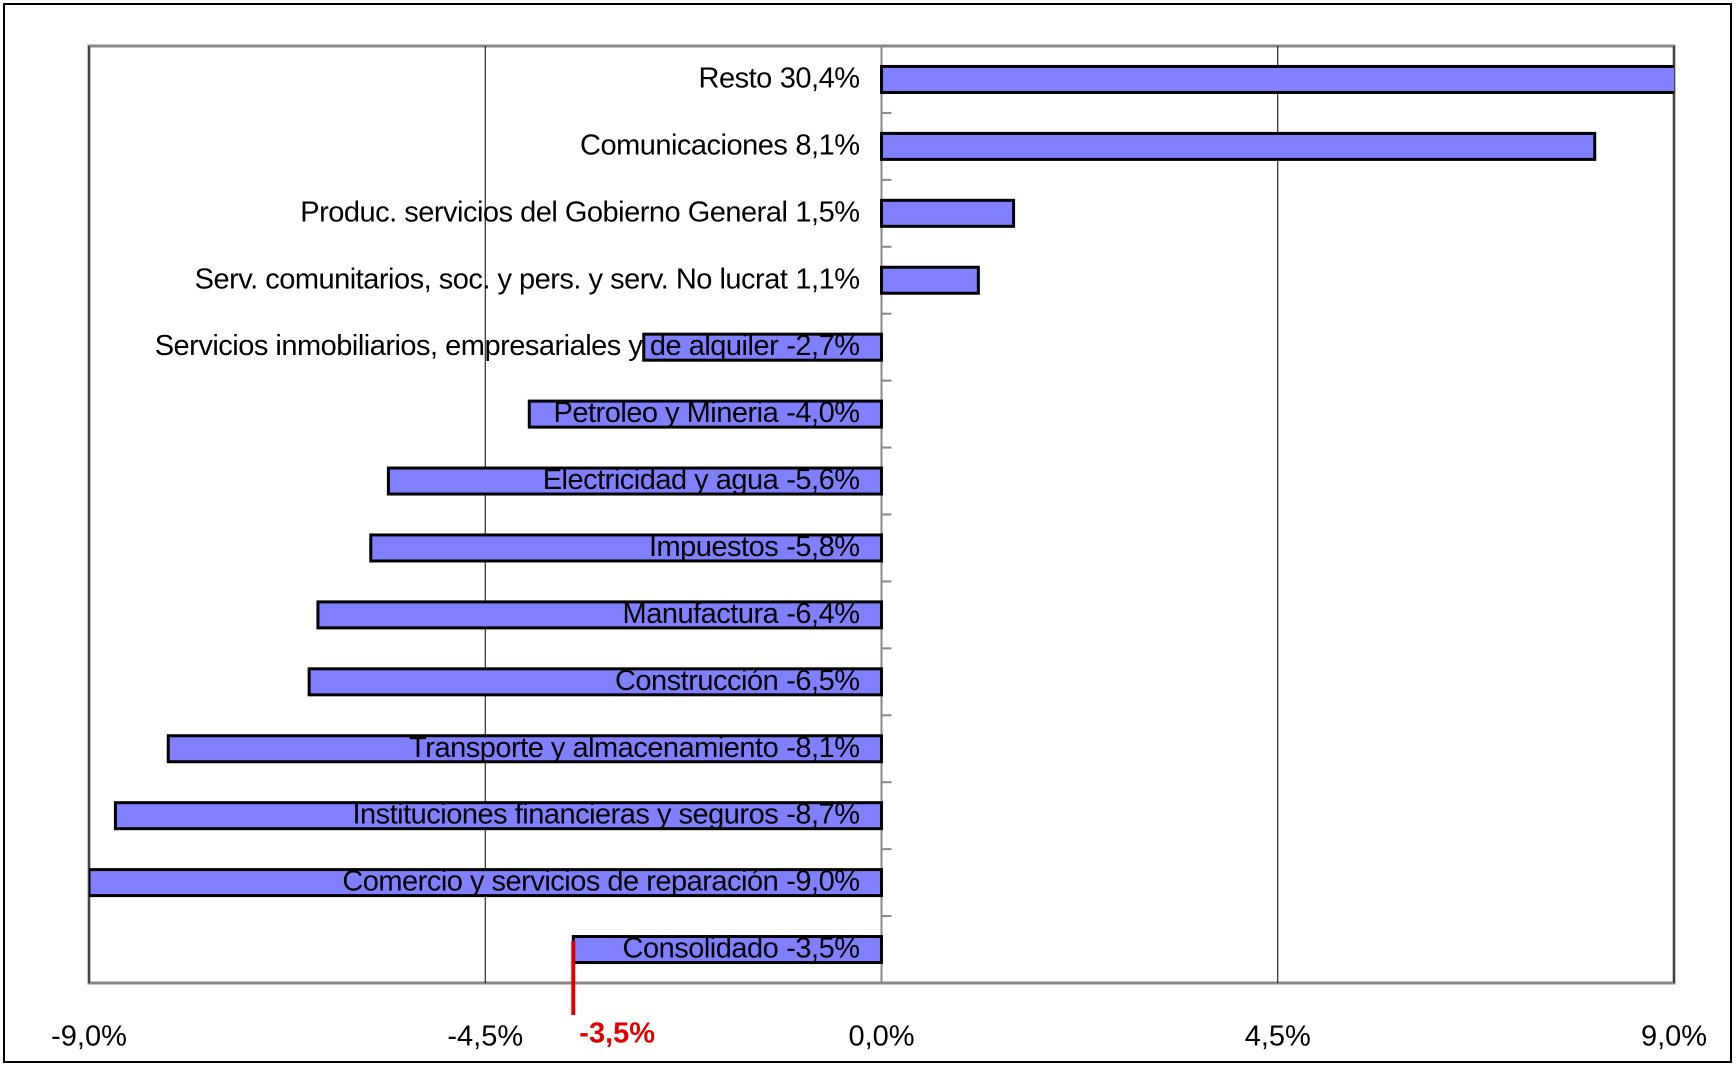 This screenshot has height=1067, width=1736. What do you see at coordinates (820, 78) in the screenshot?
I see `value-label: 30,4%` at bounding box center [820, 78].